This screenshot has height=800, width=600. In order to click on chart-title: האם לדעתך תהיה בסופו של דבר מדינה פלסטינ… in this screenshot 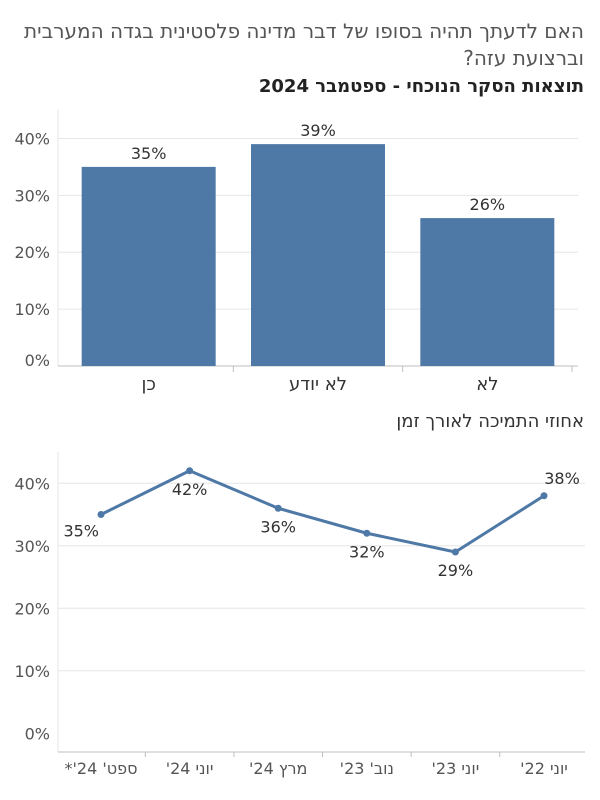, I will do `click(304, 44)`.